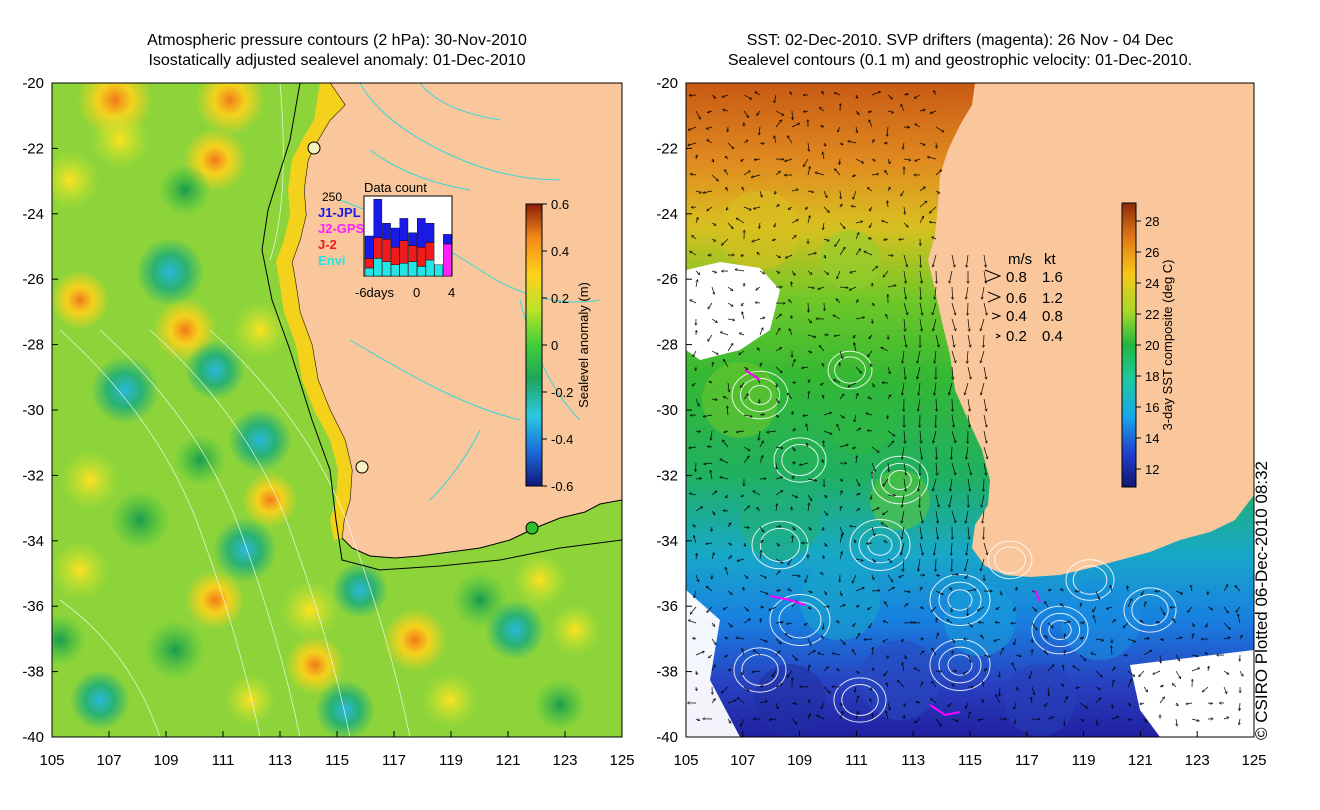 Image resolution: width=1320 pixels, height=810 pixels. Describe the element at coordinates (1152, 252) in the screenshot. I see `colorbar-tick-label: 26` at that location.